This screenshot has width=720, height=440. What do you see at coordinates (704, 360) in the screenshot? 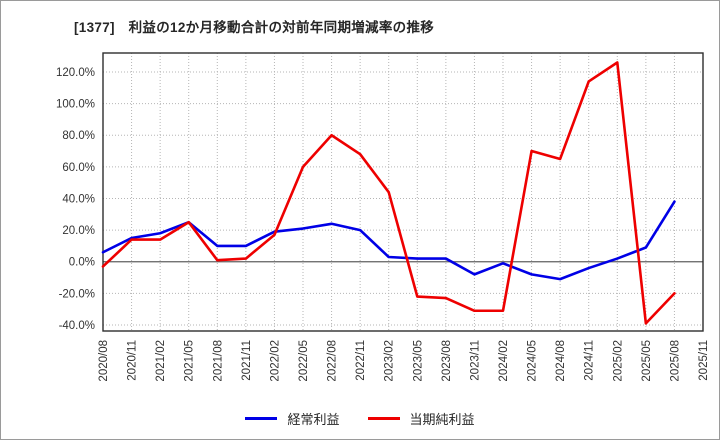
I see `x-tick-label: 2025/11` at bounding box center [704, 360].